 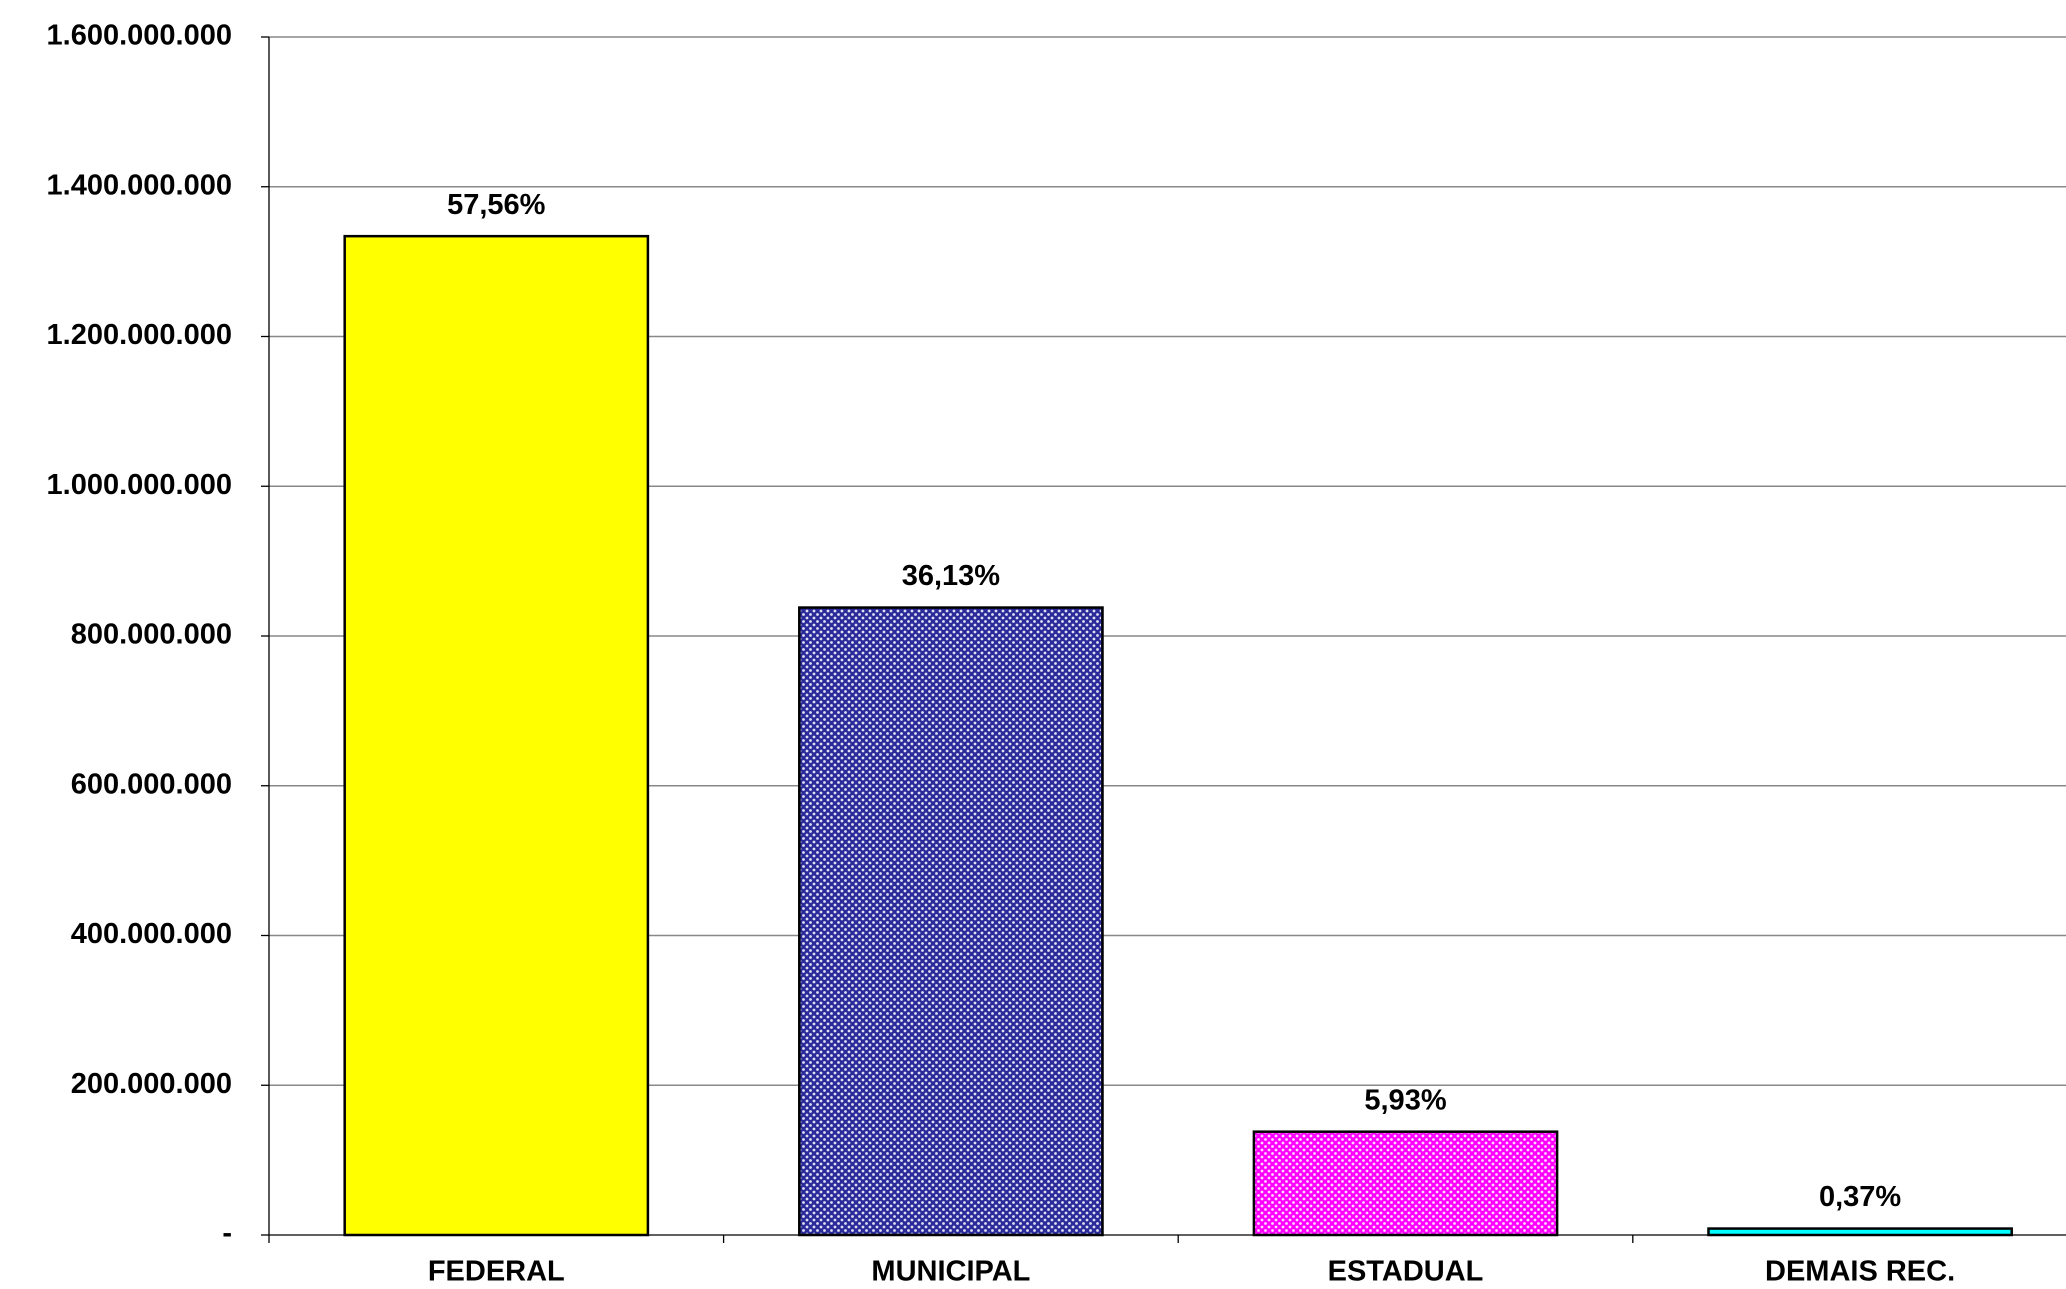 What do you see at coordinates (227, 1234) in the screenshot?
I see `y-tick-label: -` at bounding box center [227, 1234].